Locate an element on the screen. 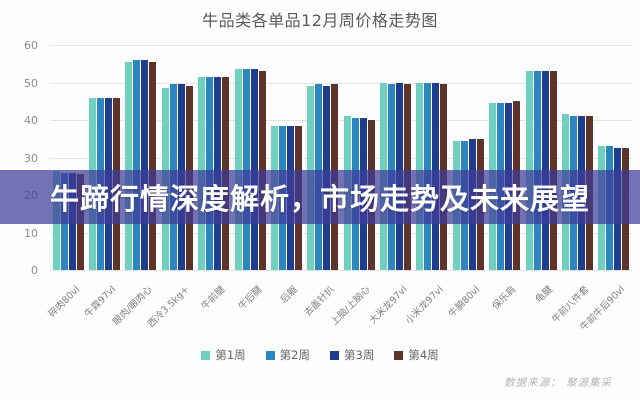  x-tick-label: 大米龙97vl is located at coordinates (388, 305).